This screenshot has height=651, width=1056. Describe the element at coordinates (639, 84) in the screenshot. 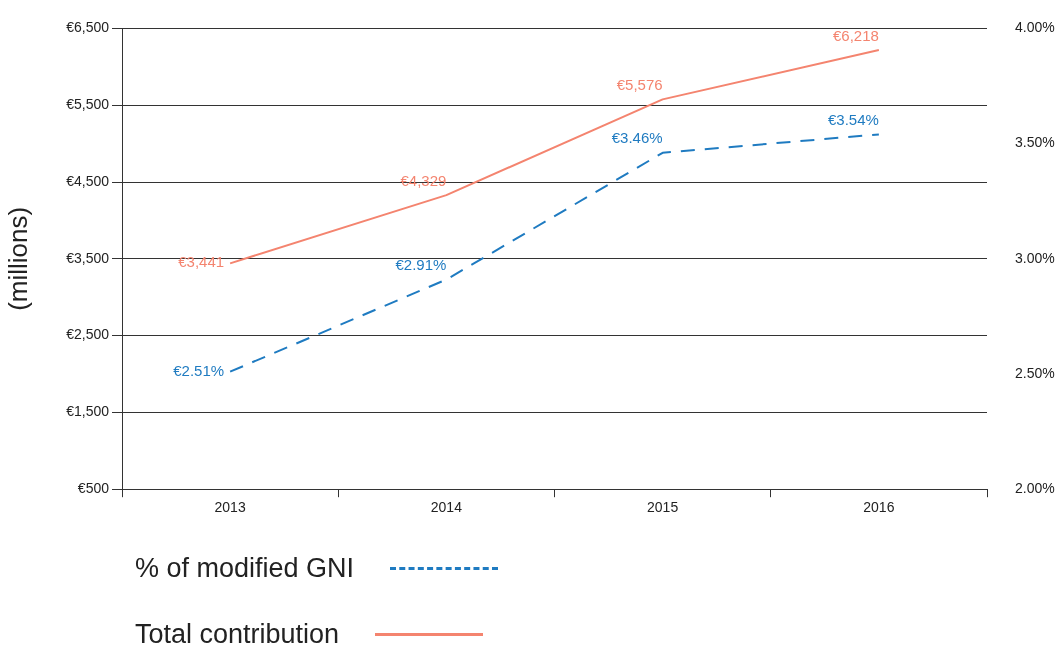

I see `data-label: €5,576` at that location.